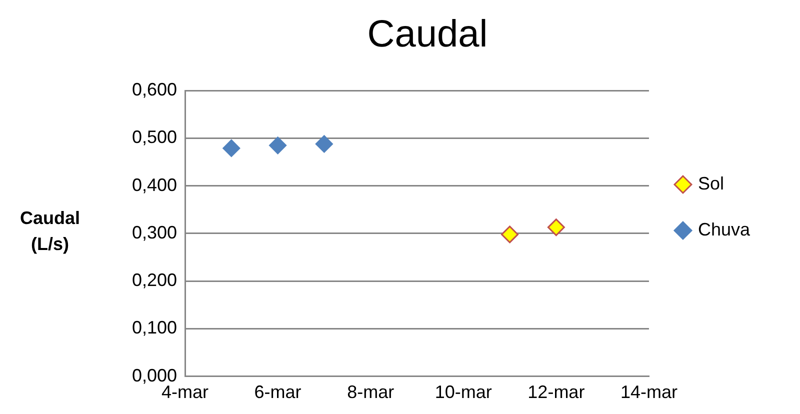 This screenshot has width=800, height=414. What do you see at coordinates (154, 90) in the screenshot?
I see `y-tick-label: 0,600` at bounding box center [154, 90].